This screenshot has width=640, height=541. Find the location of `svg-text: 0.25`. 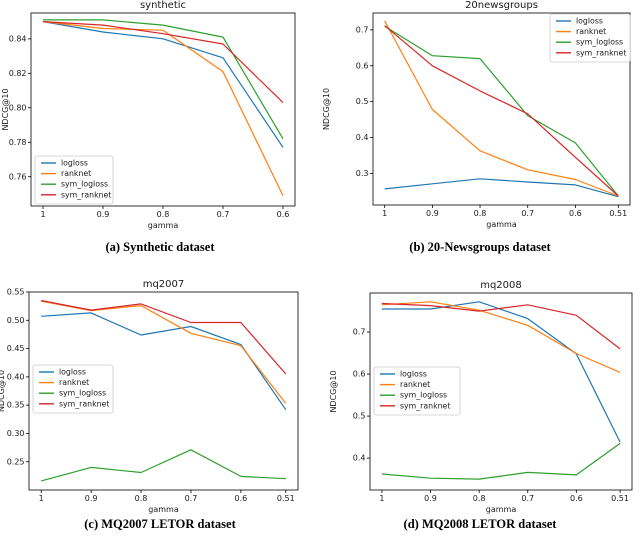

svg-text: 0.25 is located at coordinates (16, 461).